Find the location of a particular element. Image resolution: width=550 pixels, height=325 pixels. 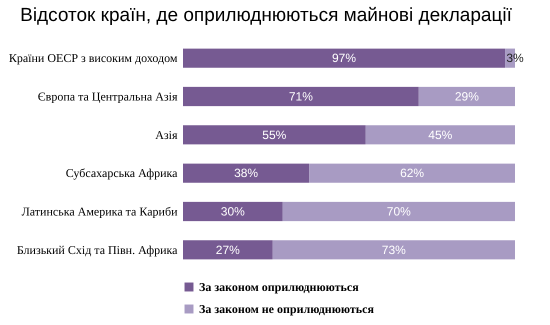

data-label: 29% is located at coordinates (467, 97).